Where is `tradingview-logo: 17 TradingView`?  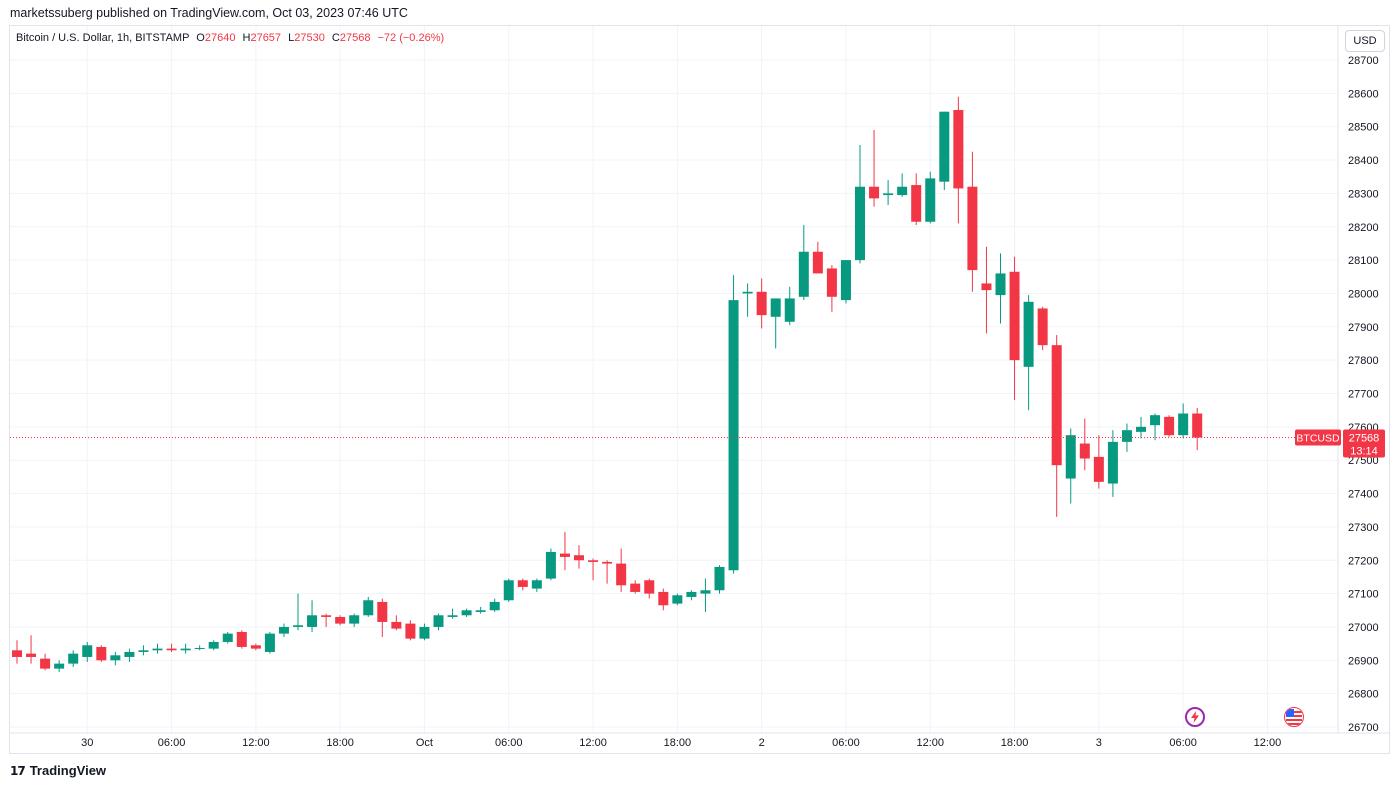 tradingview-logo: 17 TradingView is located at coordinates (58, 770).